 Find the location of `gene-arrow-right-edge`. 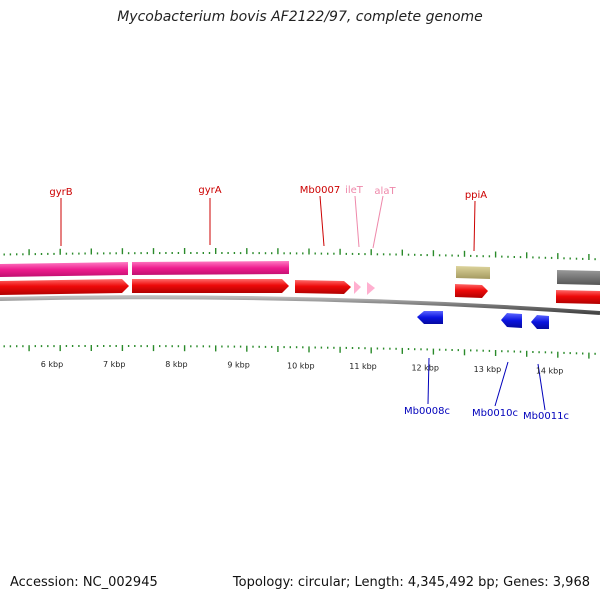

gene-arrow-right-edge is located at coordinates (578, 297).